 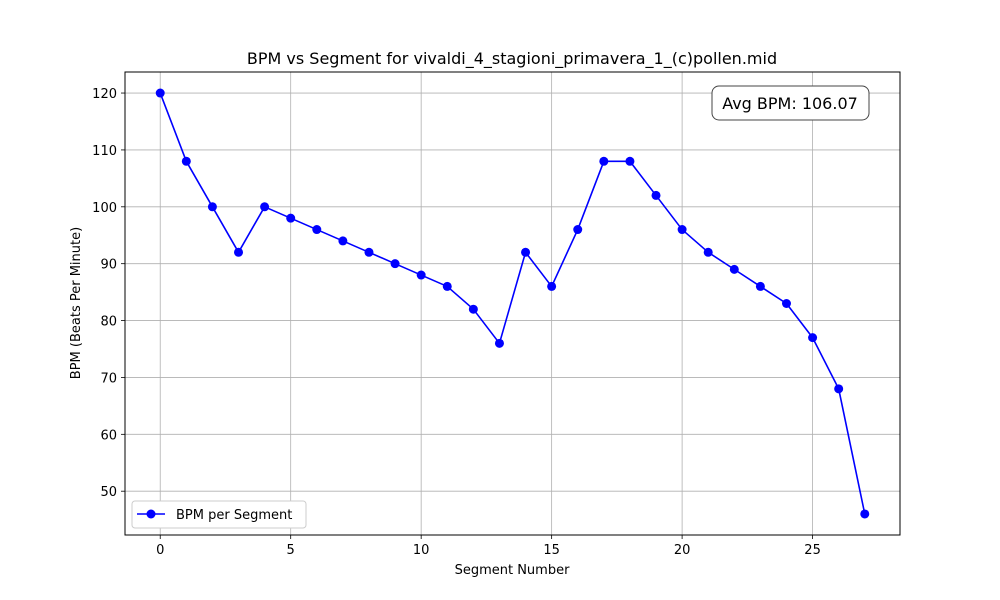 I want to click on x-tick-label: 10, so click(x=421, y=550).